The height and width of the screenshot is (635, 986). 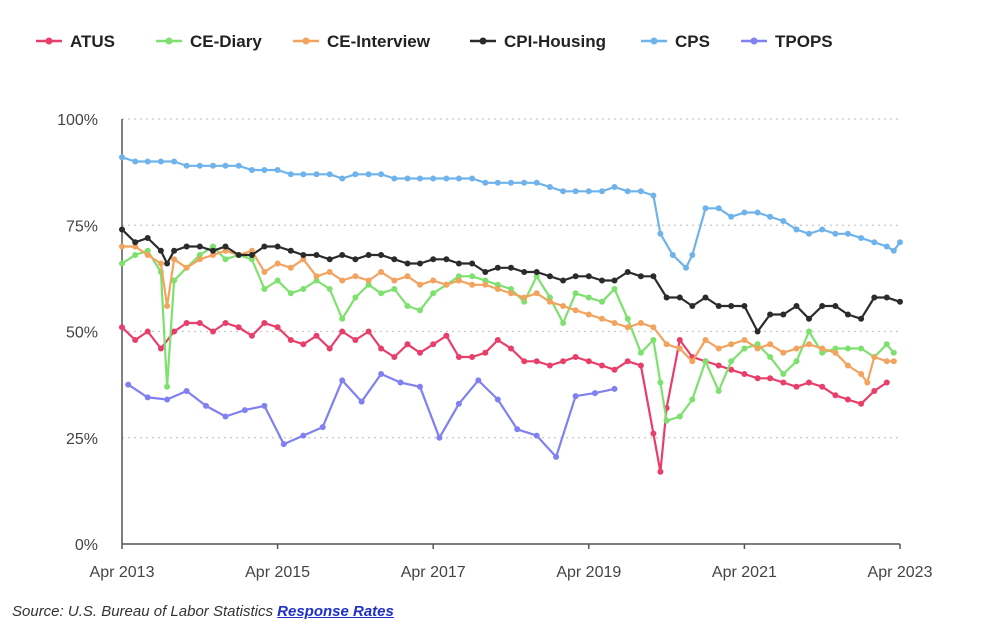 What do you see at coordinates (77, 120) in the screenshot?
I see `y-tick-label: 100%` at bounding box center [77, 120].